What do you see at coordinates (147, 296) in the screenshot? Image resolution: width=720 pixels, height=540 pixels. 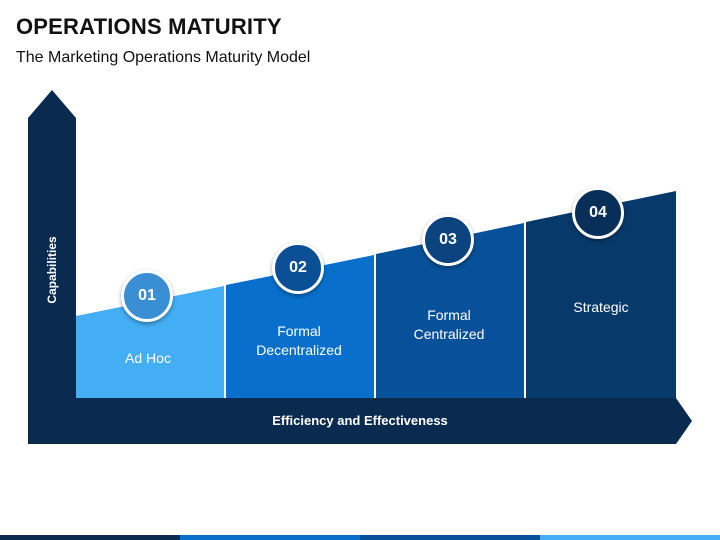 I see `stage-1-badge: 01` at bounding box center [147, 296].